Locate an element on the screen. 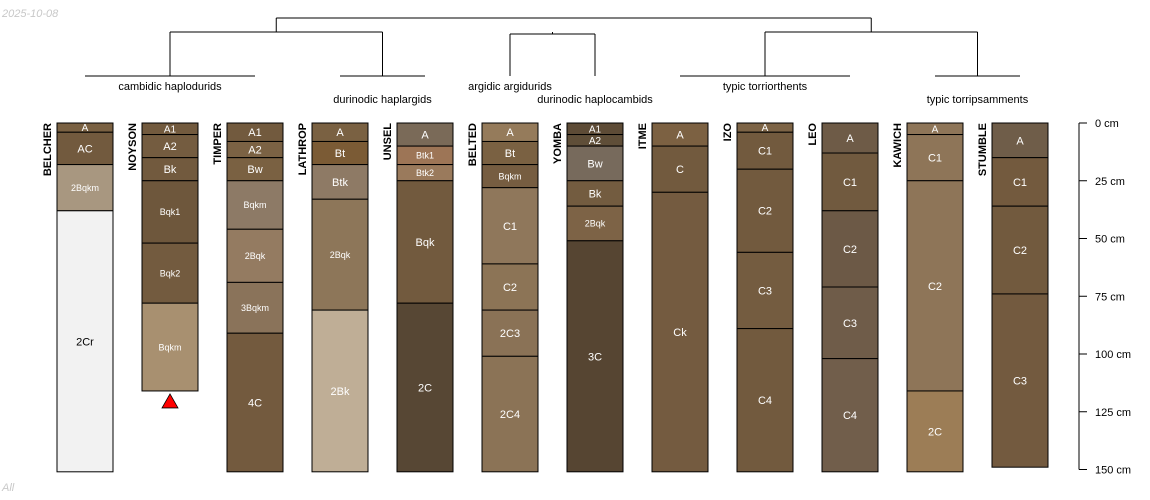 The image size is (1150, 500). profile-unsel: A Btk1 Btk2 Bqk 2C UNSEL is located at coordinates (418, 297).